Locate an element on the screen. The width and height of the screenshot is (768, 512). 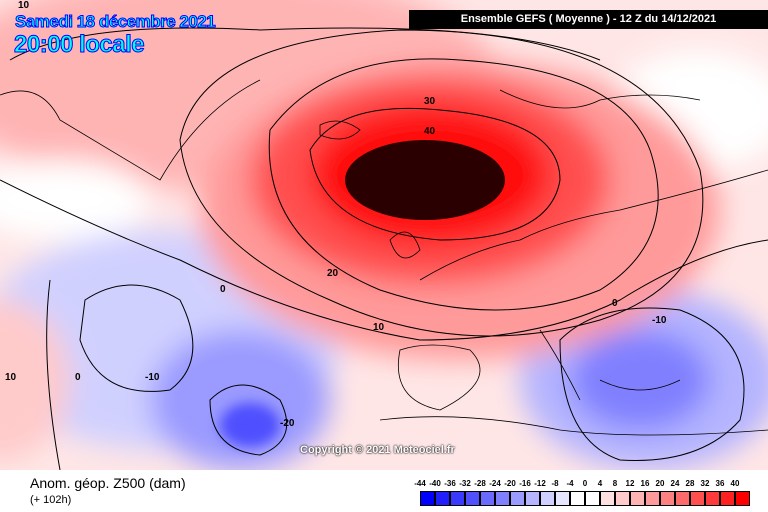
contour-label: 40 is located at coordinates (430, 131).